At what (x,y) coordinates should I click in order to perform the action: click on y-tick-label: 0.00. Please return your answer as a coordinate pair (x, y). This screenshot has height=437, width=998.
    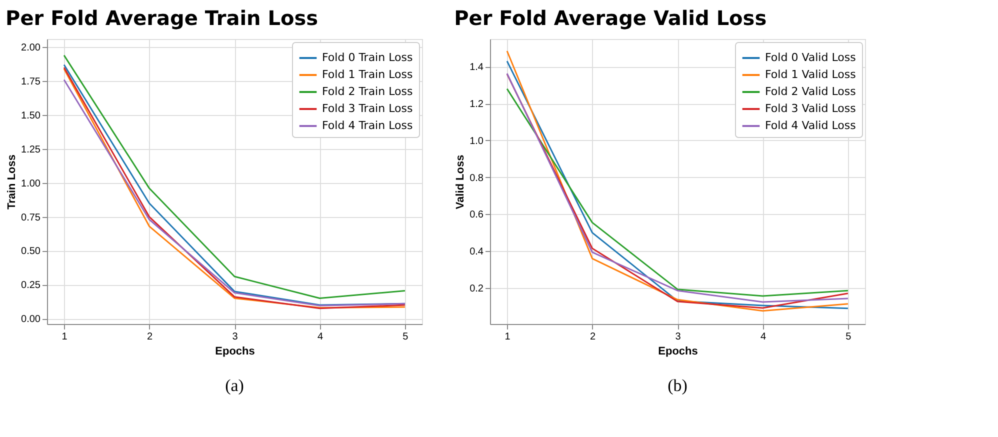
    Looking at the image, I should click on (31, 320).